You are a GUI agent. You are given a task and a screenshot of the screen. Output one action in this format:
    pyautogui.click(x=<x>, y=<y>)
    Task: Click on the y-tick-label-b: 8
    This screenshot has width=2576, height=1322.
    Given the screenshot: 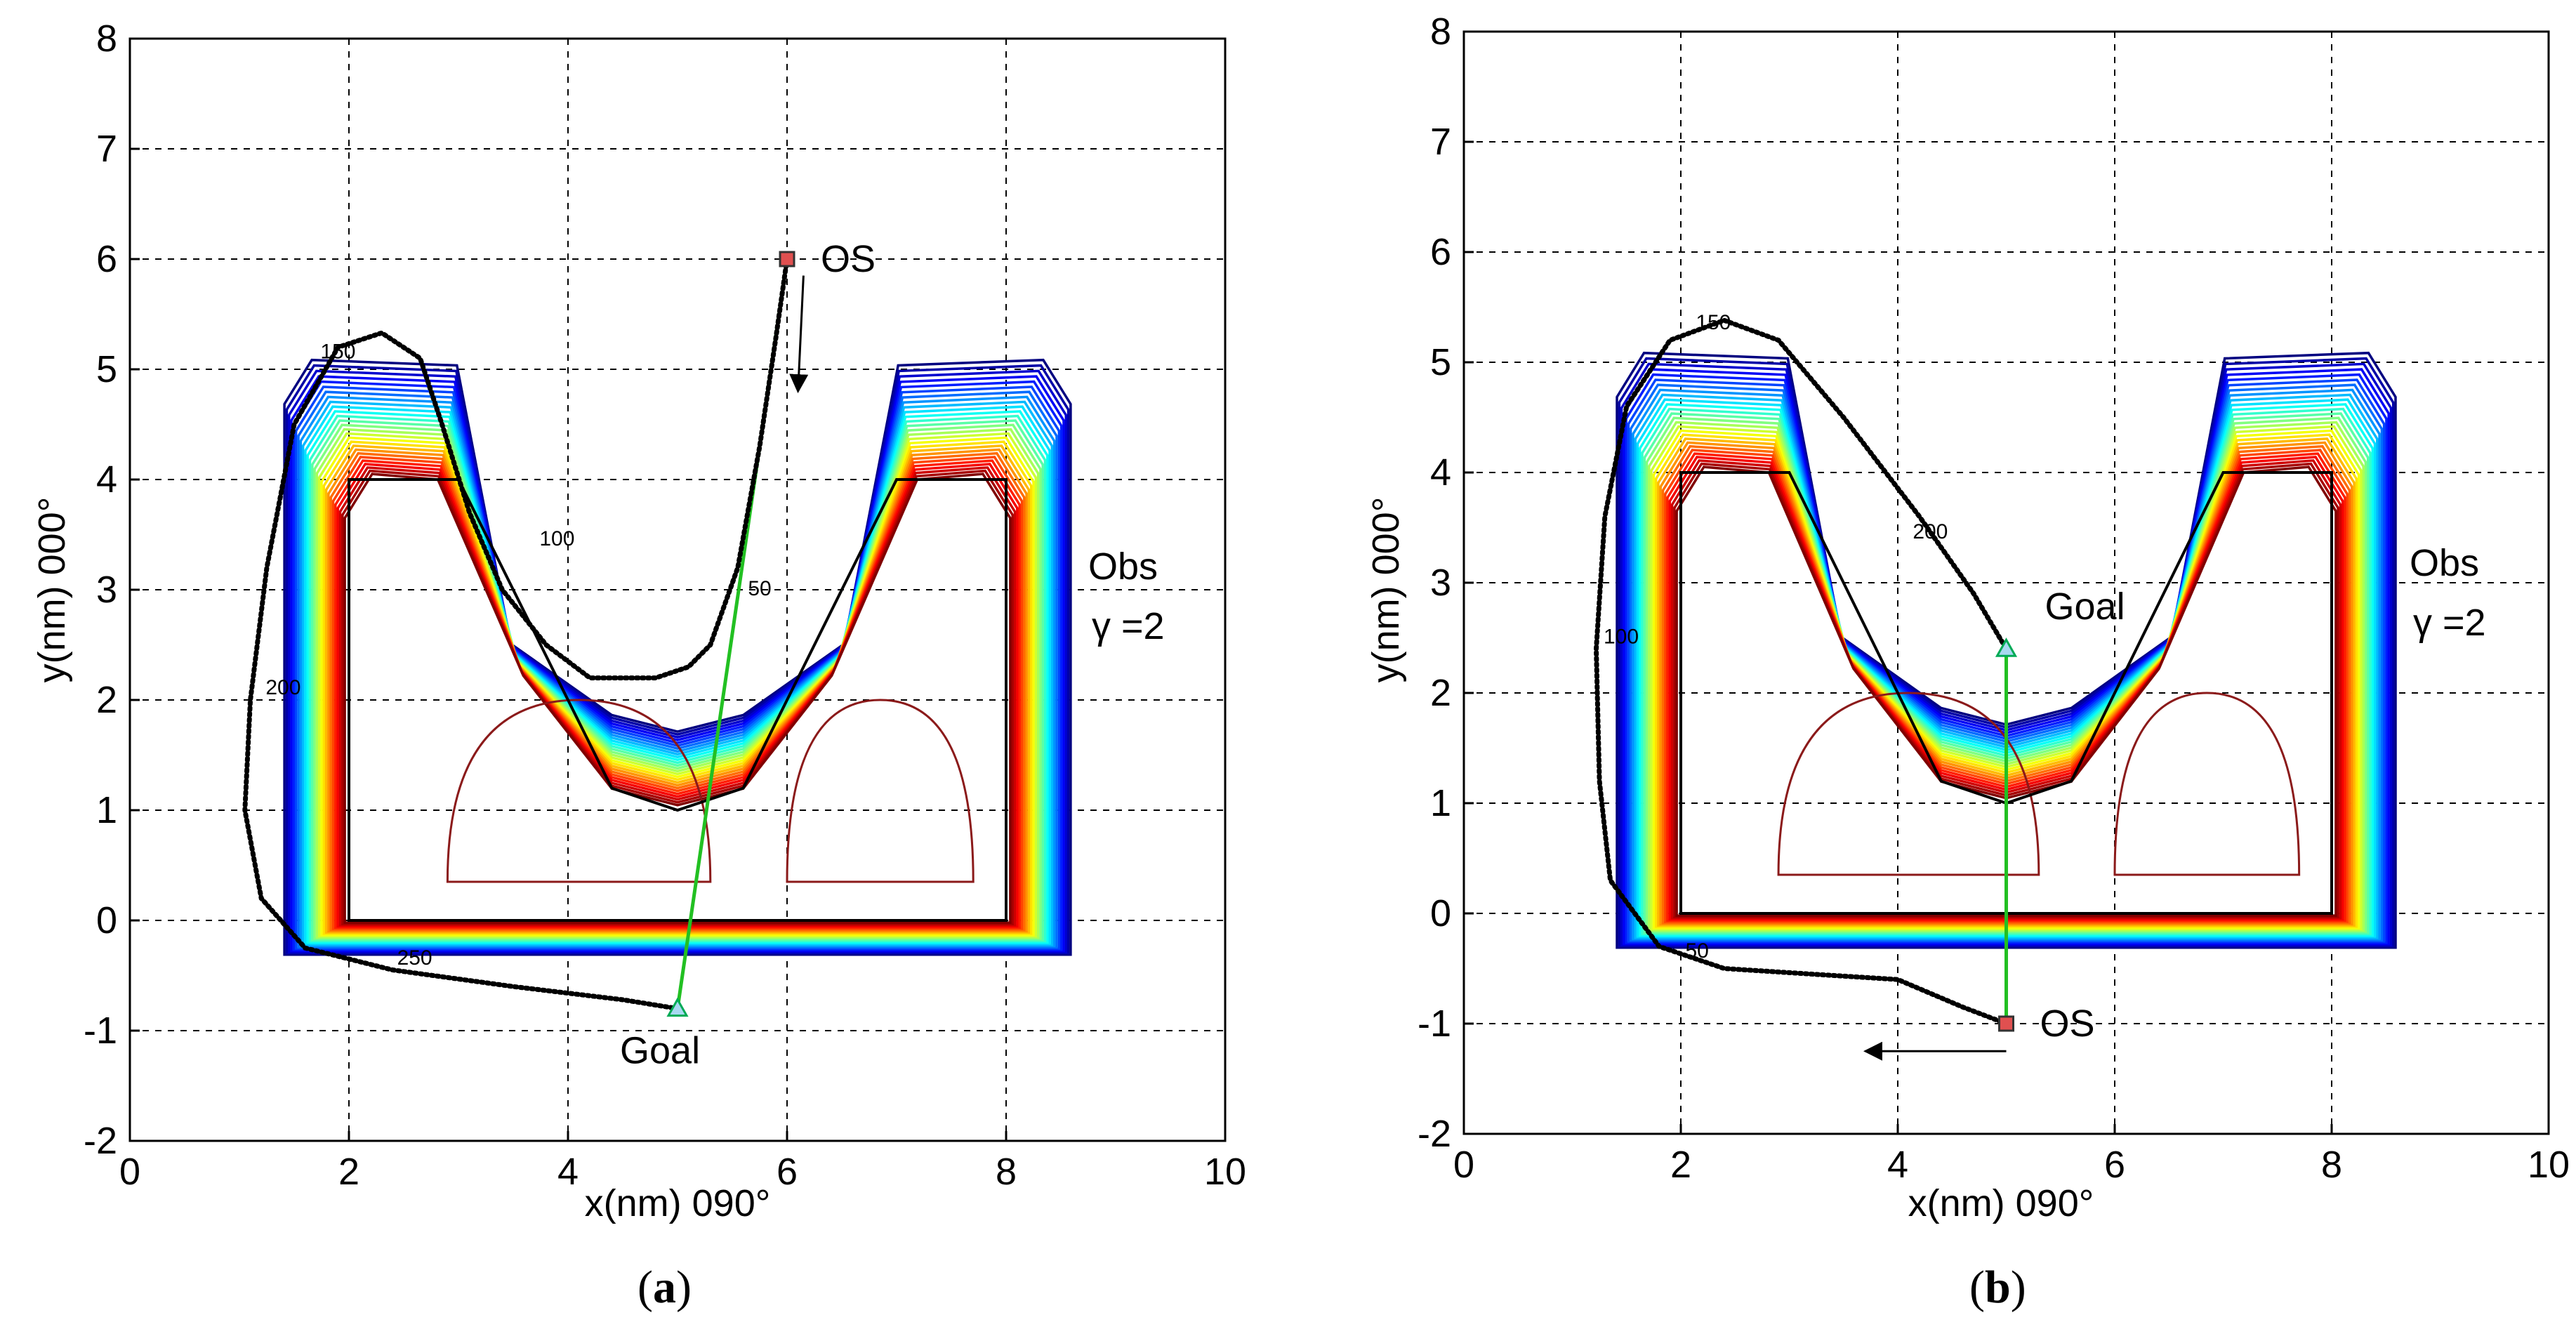 What is the action you would take?
    pyautogui.click(x=1440, y=32)
    